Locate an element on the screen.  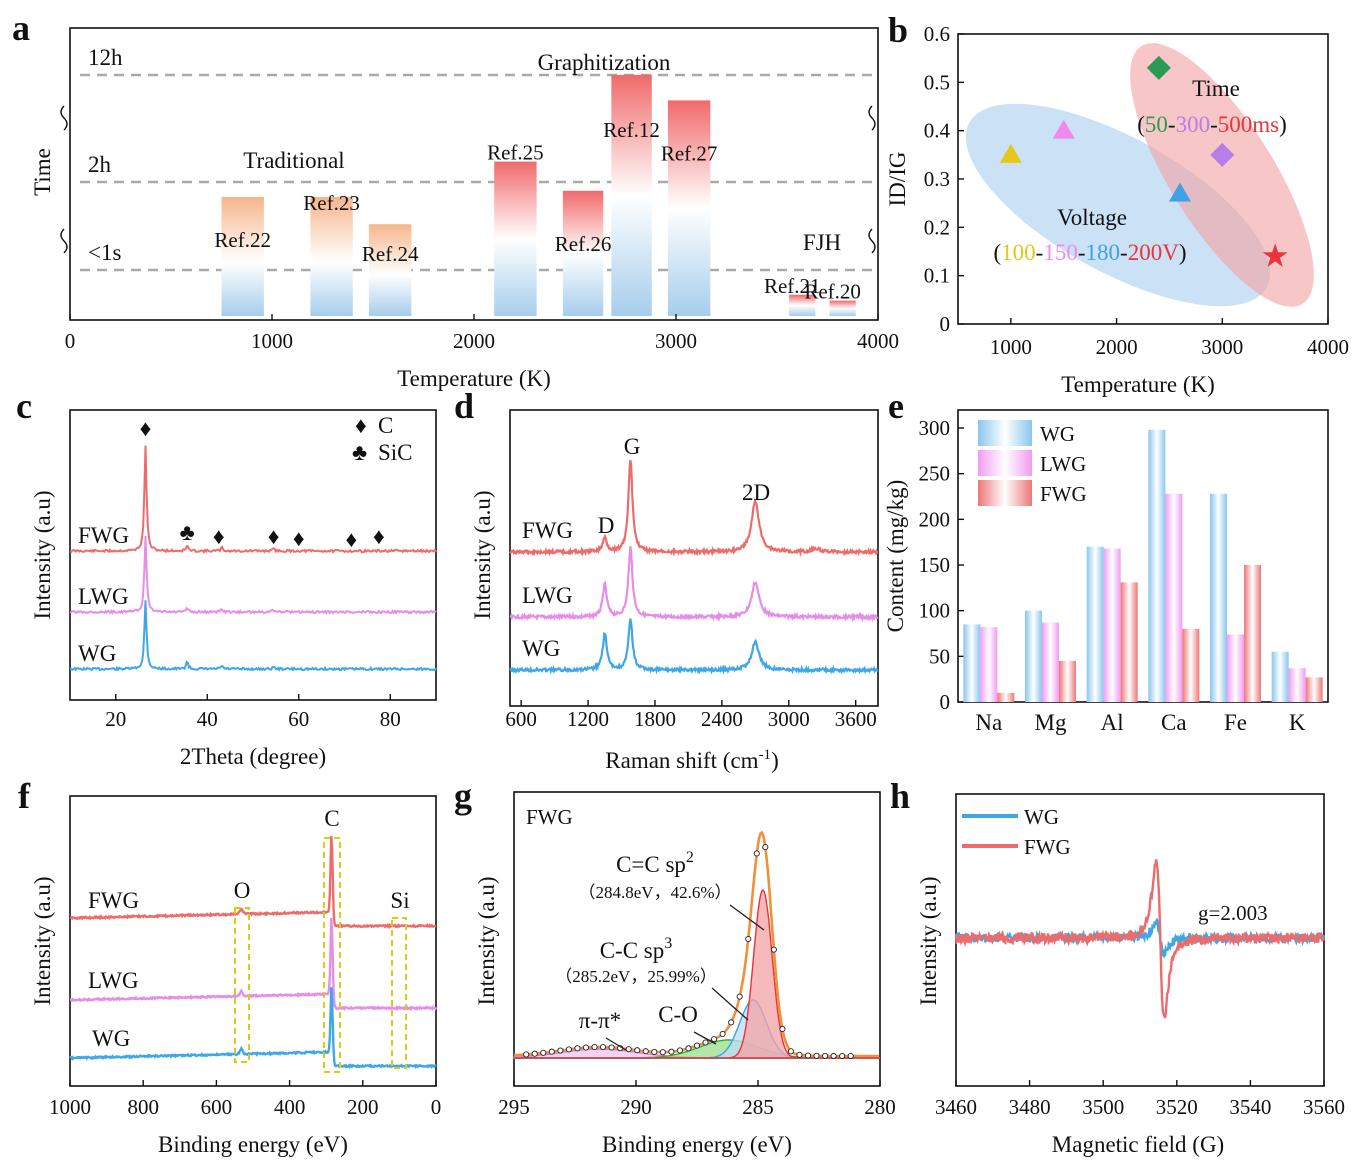
time-title: Time is located at coordinates (1216, 88).